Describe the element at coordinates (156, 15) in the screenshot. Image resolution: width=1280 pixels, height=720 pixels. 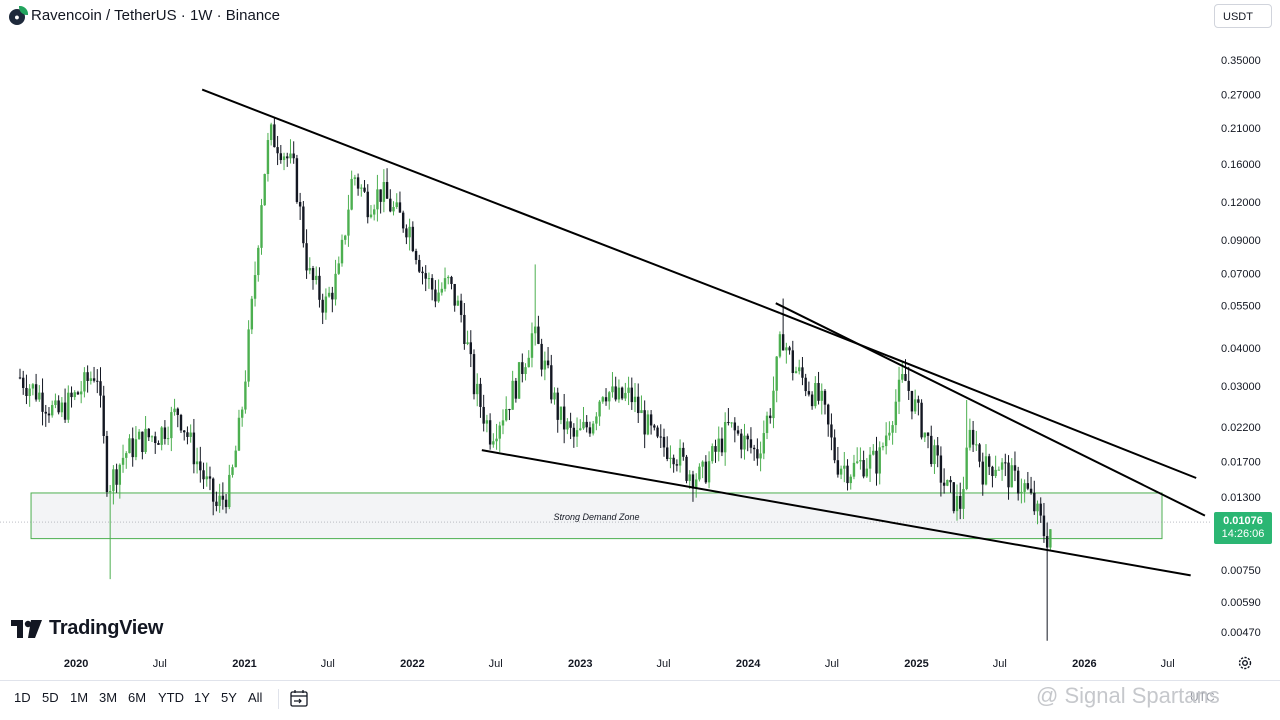
I see `symbol-title: Ravencoin / TetherUS · 1W · Binance` at that location.